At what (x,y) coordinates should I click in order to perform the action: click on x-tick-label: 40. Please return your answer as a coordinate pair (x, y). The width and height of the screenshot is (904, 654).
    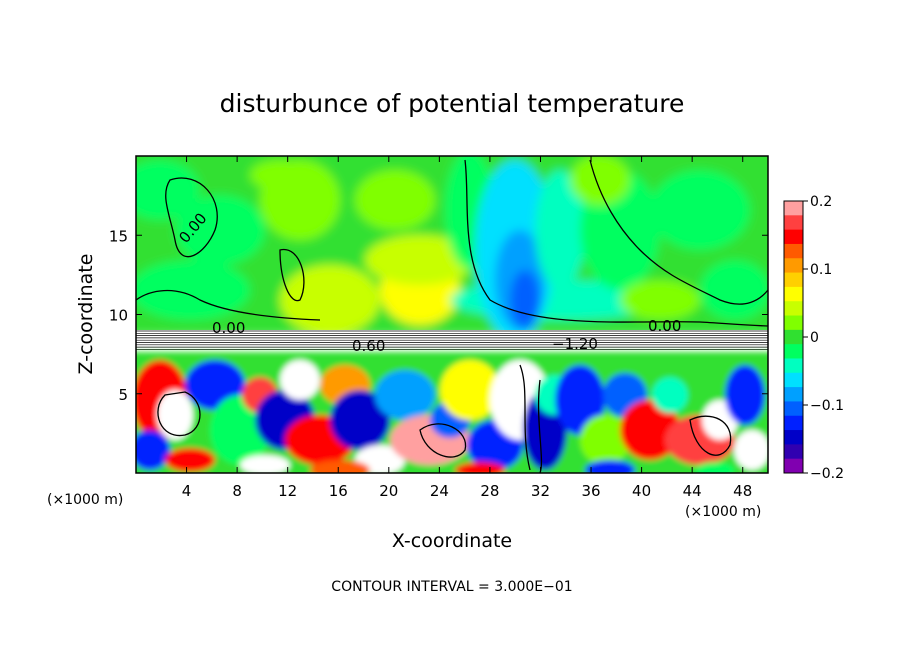
    Looking at the image, I should click on (641, 491).